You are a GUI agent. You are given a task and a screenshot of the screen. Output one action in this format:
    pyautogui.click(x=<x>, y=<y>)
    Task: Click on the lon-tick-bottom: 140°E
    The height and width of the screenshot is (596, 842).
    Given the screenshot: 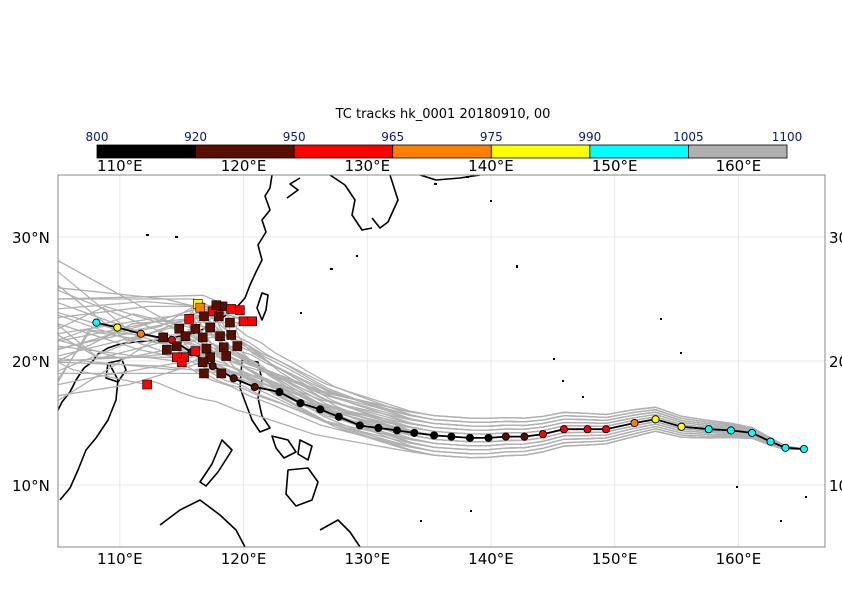 What is the action you would take?
    pyautogui.click(x=491, y=559)
    